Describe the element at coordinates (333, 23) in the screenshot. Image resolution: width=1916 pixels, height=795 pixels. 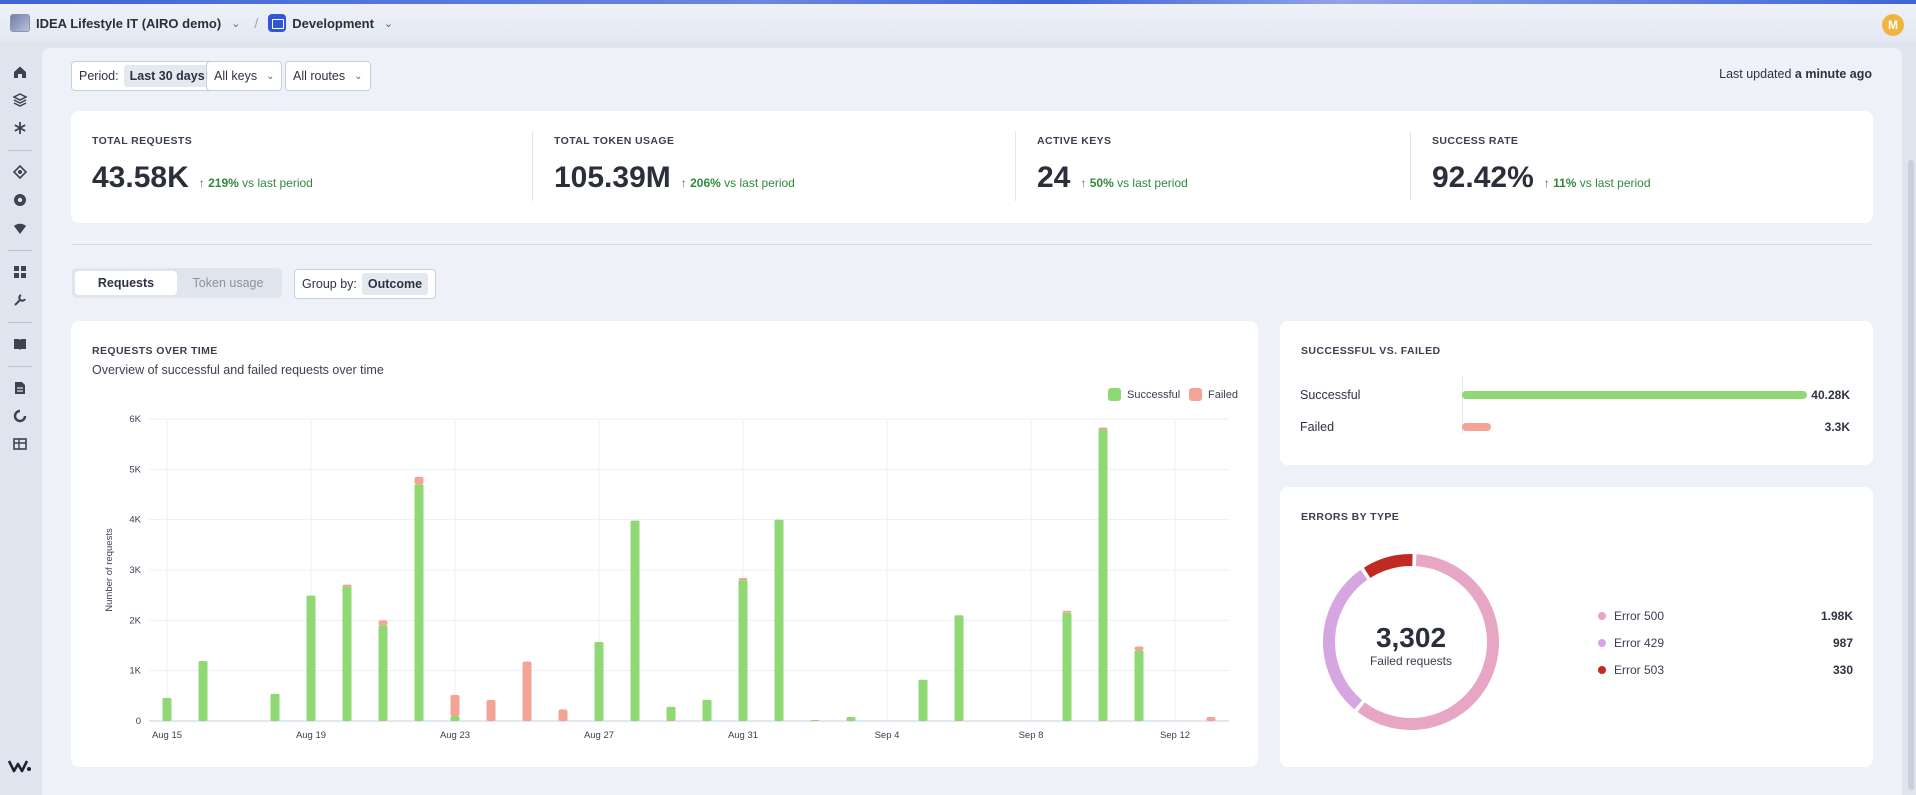
I see `environment-name: Development` at that location.